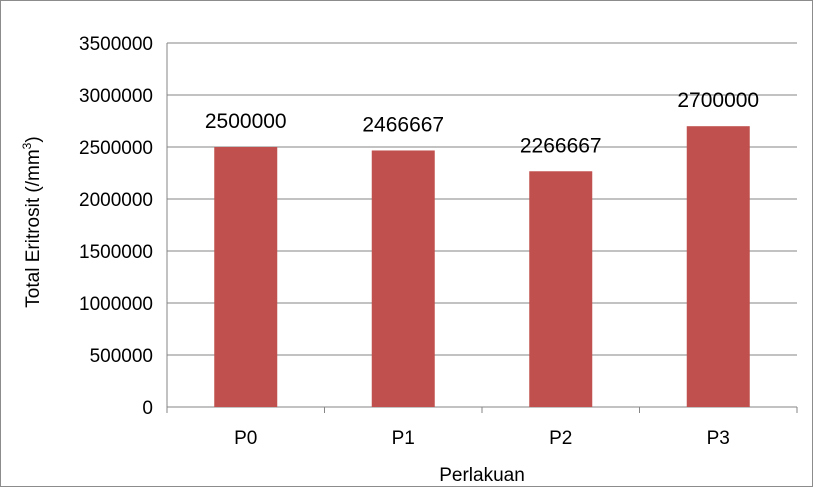  I want to click on bar-p0, so click(246, 277).